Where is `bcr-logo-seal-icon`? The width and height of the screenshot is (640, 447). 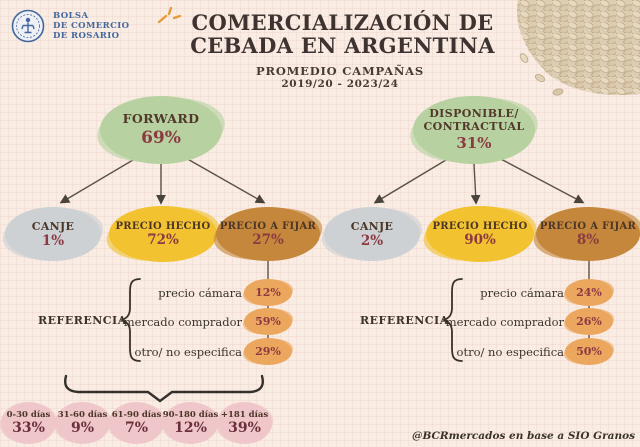 bcr-logo-seal-icon is located at coordinates (28, 26).